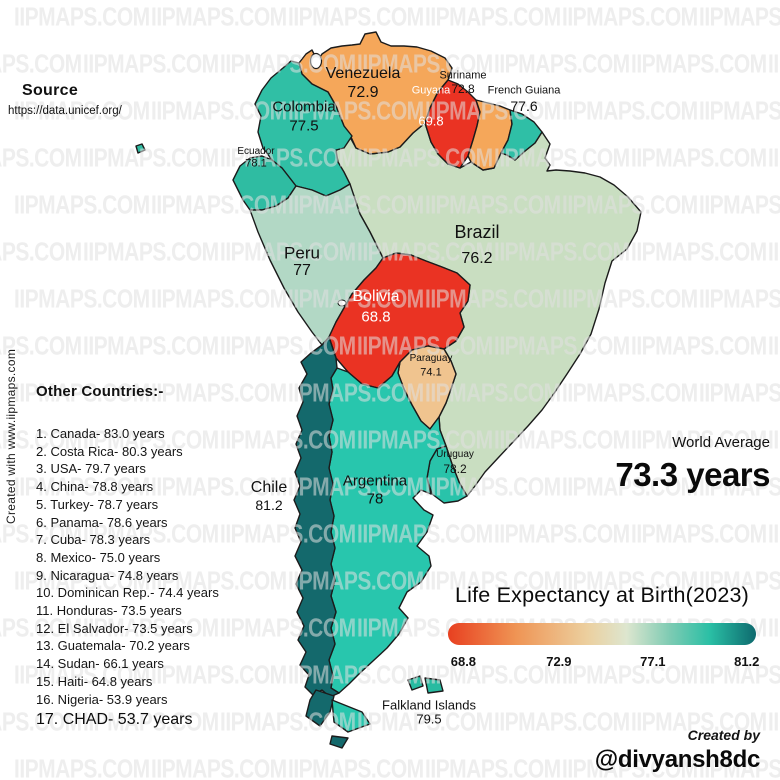  What do you see at coordinates (114, 628) in the screenshot?
I see `other-country-item: 12. El Salvador- 73.5 years` at bounding box center [114, 628].